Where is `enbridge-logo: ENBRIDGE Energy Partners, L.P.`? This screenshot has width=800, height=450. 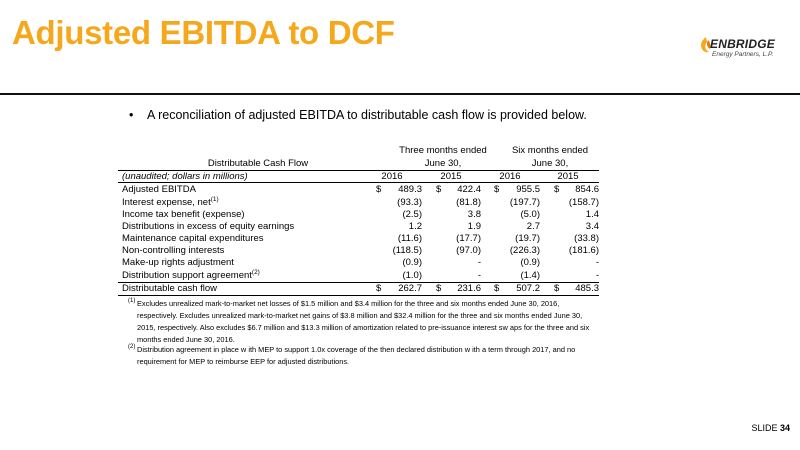 enbridge-logo: ENBRIDGE Energy Partners, L.P. is located at coordinates (745, 49).